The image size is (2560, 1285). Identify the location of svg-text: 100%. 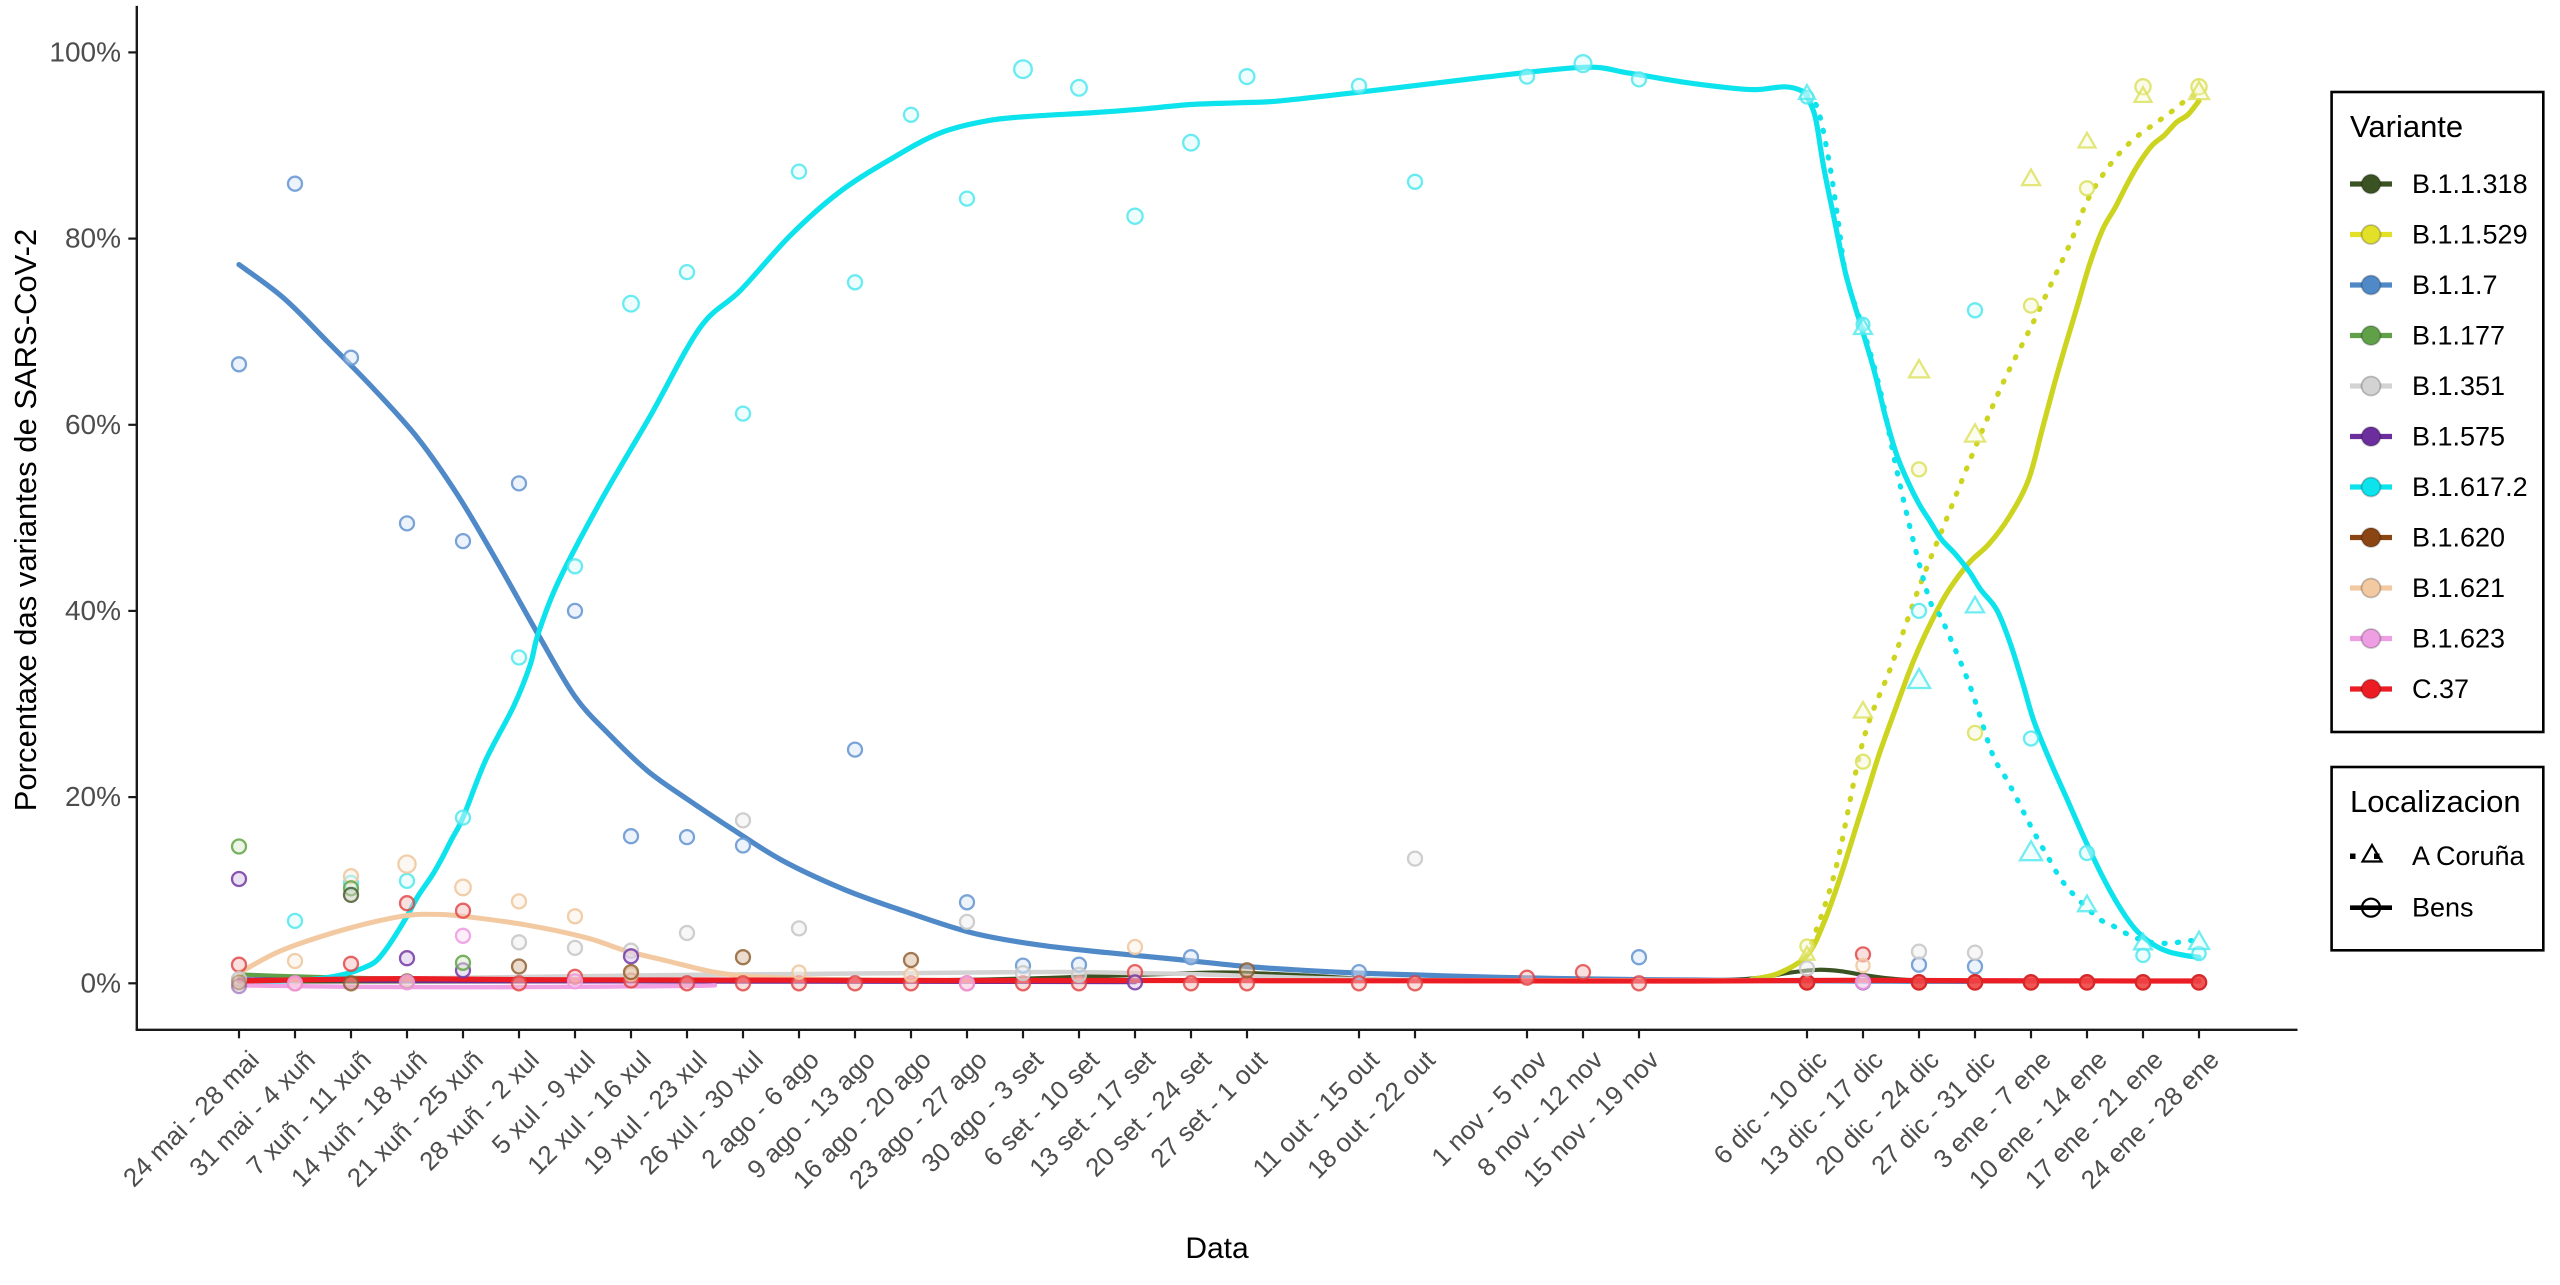
(85, 51).